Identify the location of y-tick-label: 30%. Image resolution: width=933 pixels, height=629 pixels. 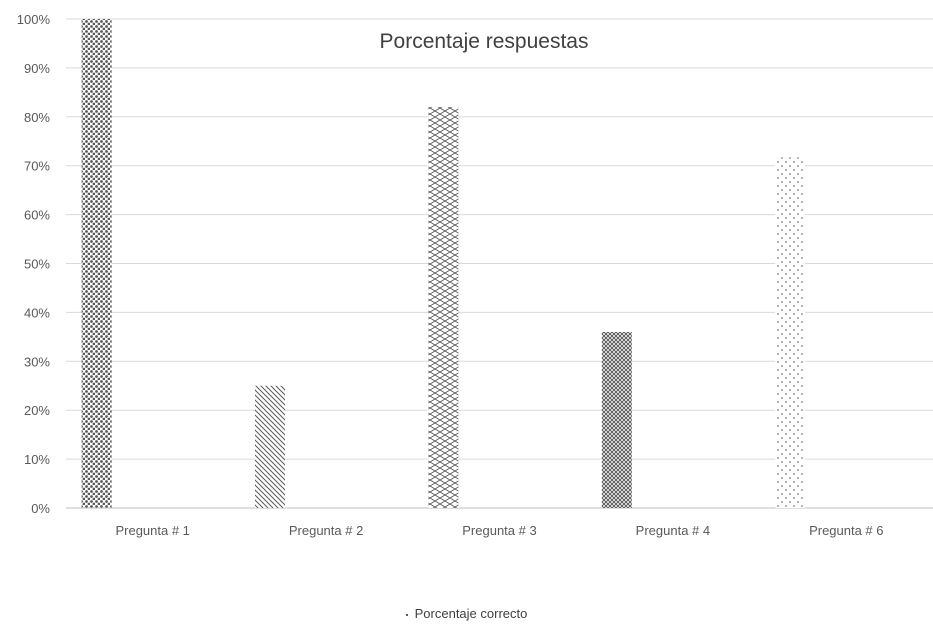
(37, 361).